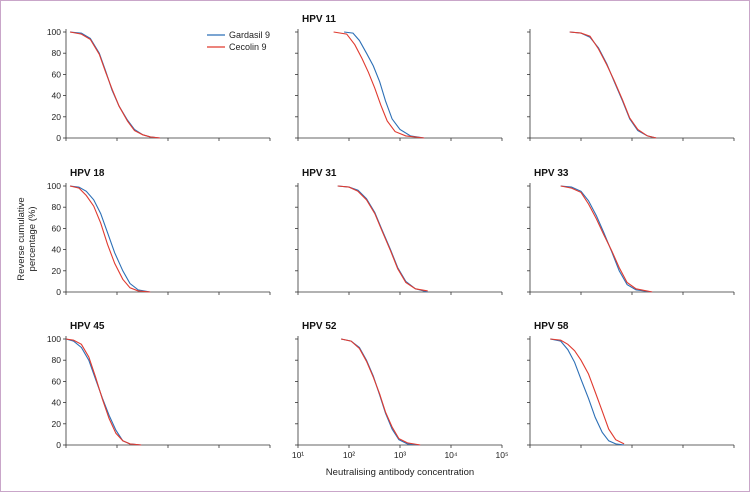 The width and height of the screenshot is (750, 492). I want to click on panel-title: HPV 58, so click(551, 326).